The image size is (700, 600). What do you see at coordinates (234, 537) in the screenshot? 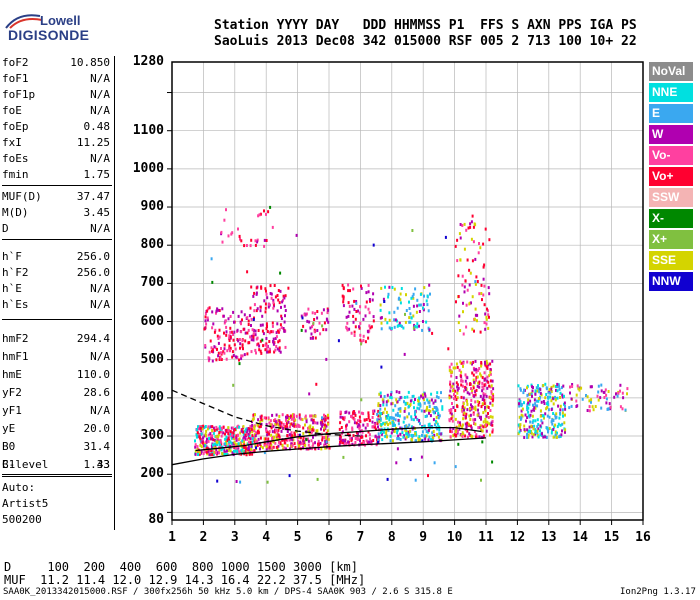
I see `x-tick-label: 3` at bounding box center [234, 537].